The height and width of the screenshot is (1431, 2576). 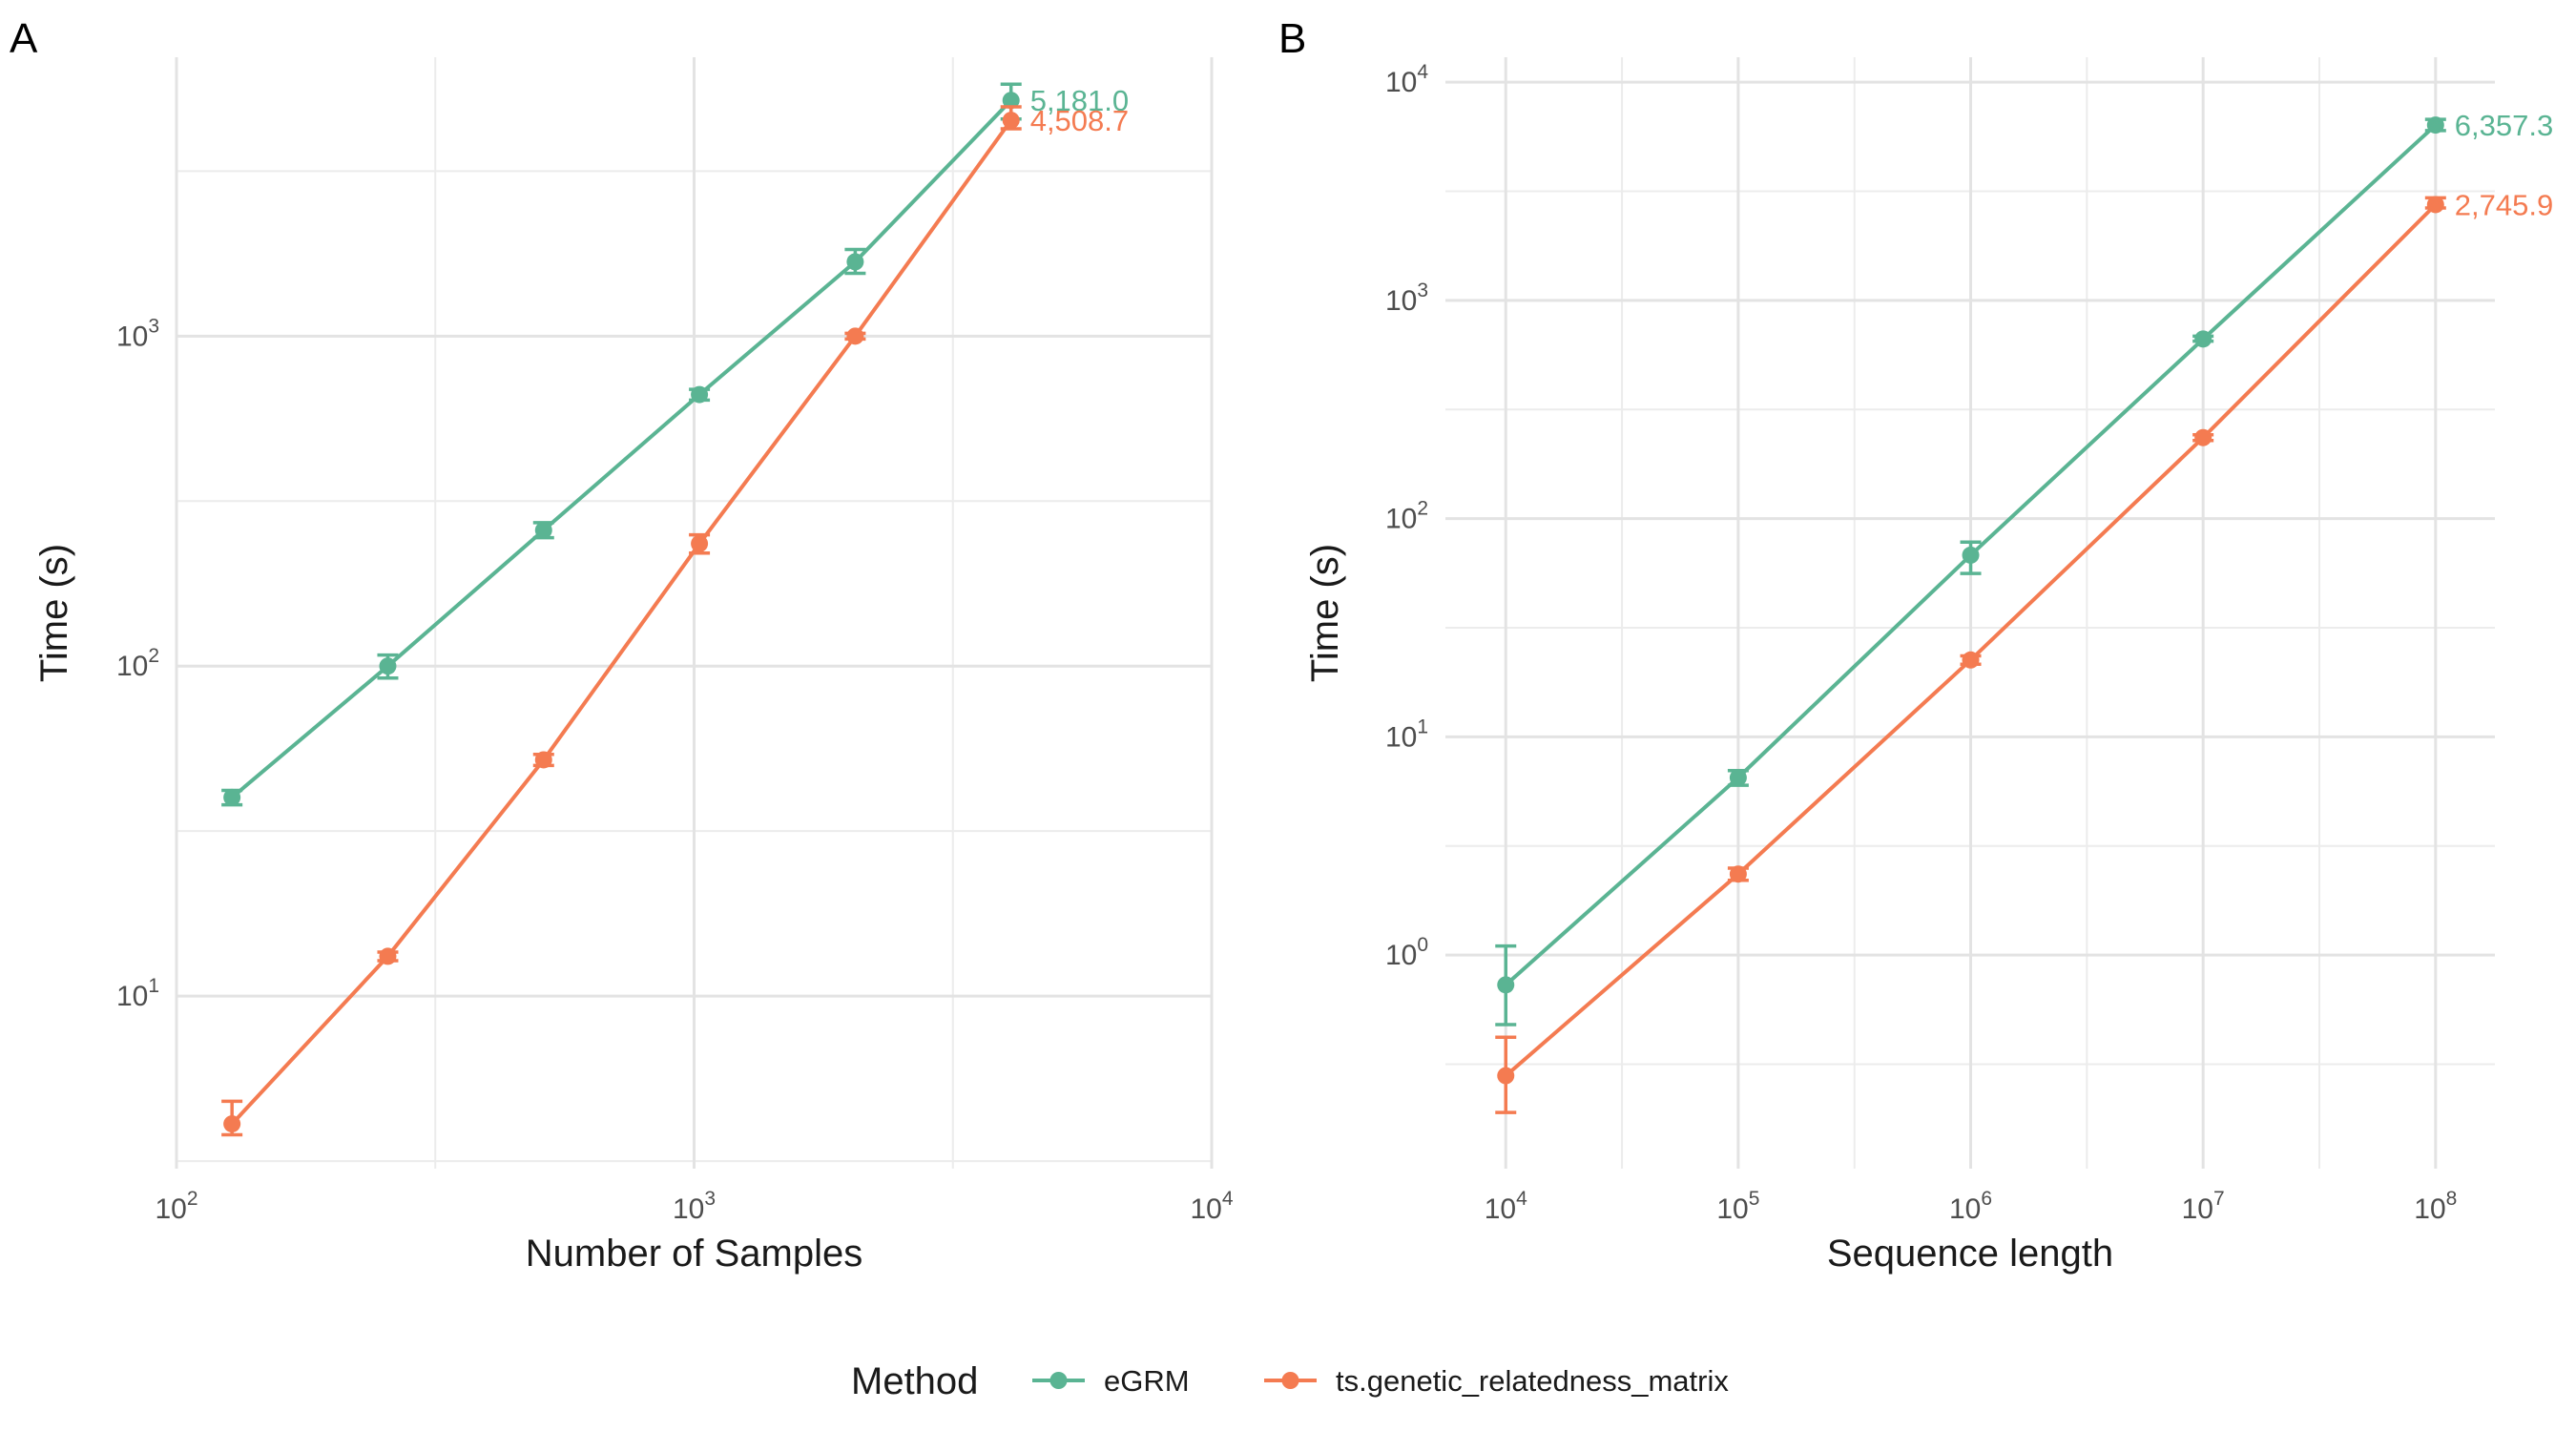 I want to click on panel-b-y-tick-label: 10¹, so click(x=1406, y=734).